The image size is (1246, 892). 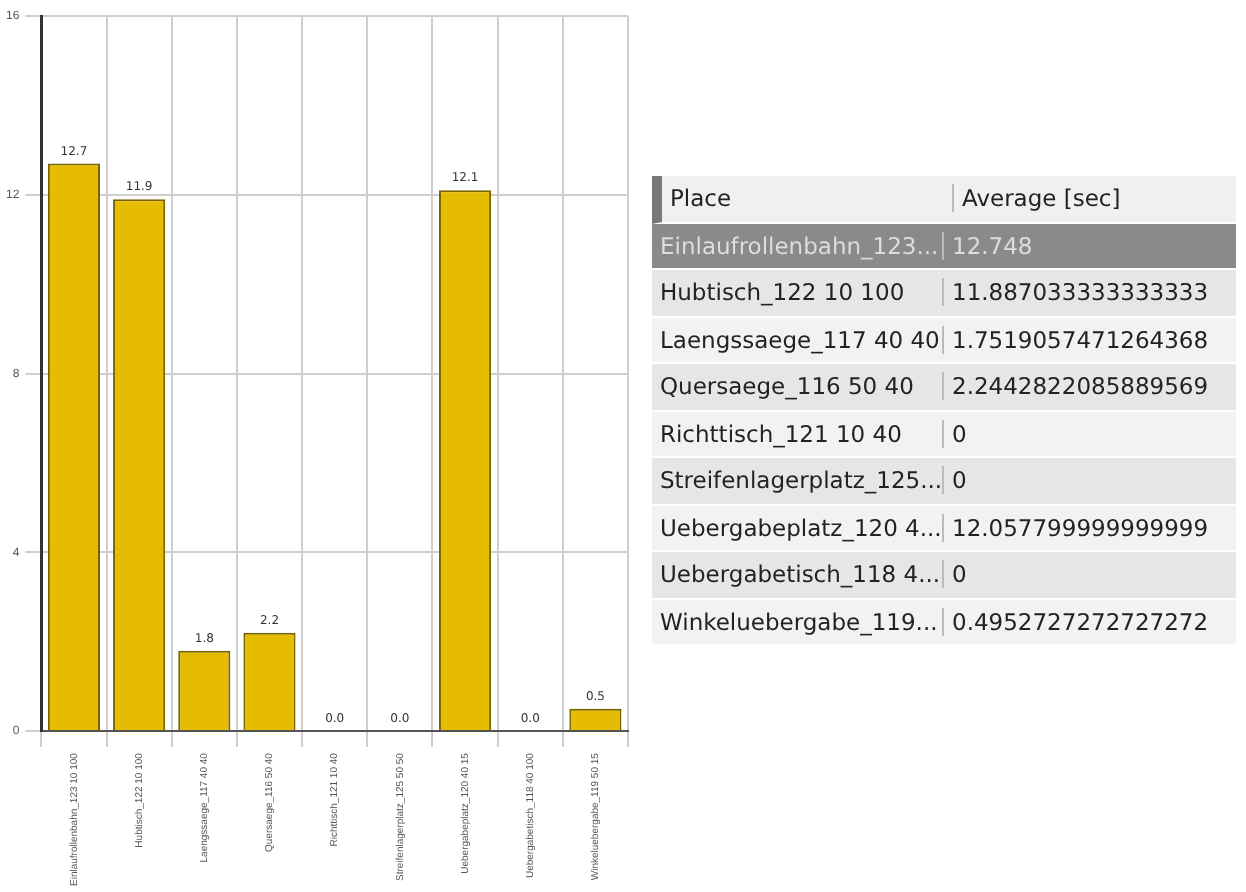 What do you see at coordinates (1080, 386) in the screenshot?
I see `text: 2.2442822085889569` at bounding box center [1080, 386].